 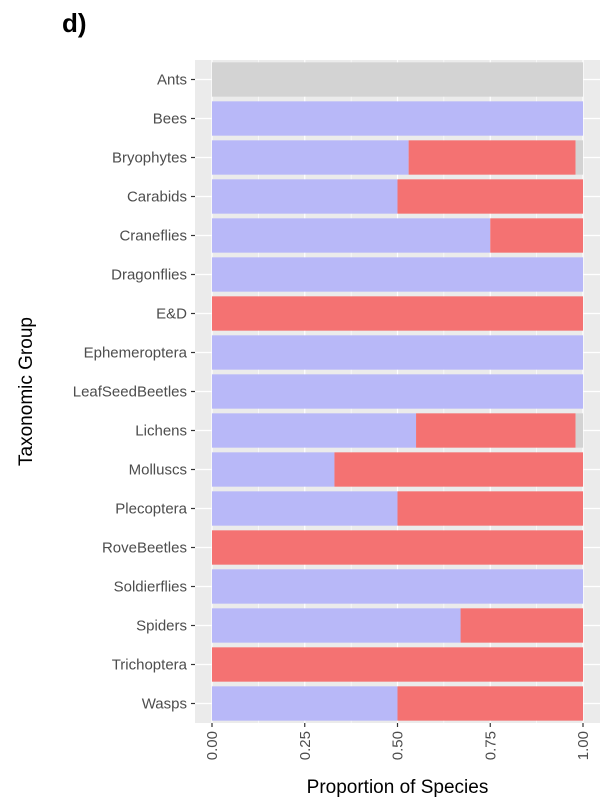 I want to click on y-tick-label: Dragonflies, so click(x=149, y=275).